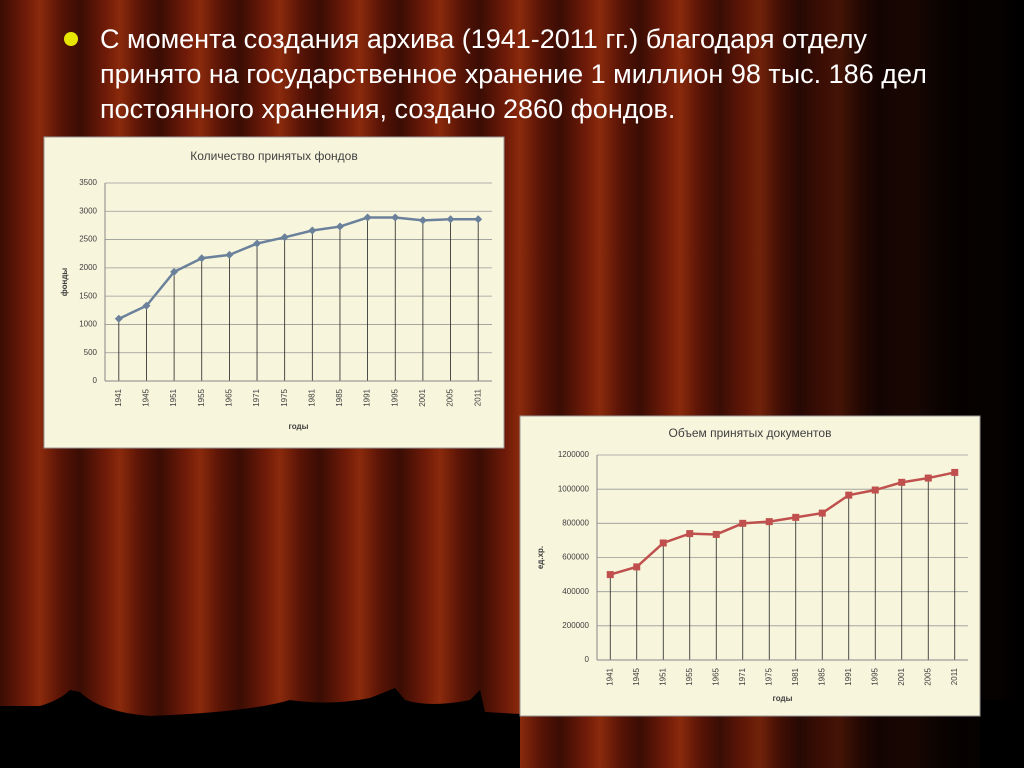 Image resolution: width=1024 pixels, height=768 pixels. Describe the element at coordinates (540, 557) in the screenshot. I see `y-axis-label: ед.хр.` at that location.